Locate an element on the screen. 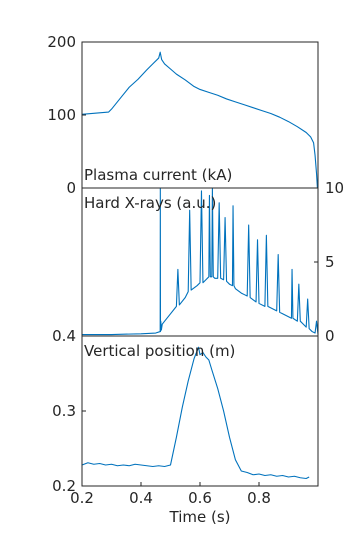 The height and width of the screenshot is (538, 364). y-tick-label: 10 is located at coordinates (334, 188).